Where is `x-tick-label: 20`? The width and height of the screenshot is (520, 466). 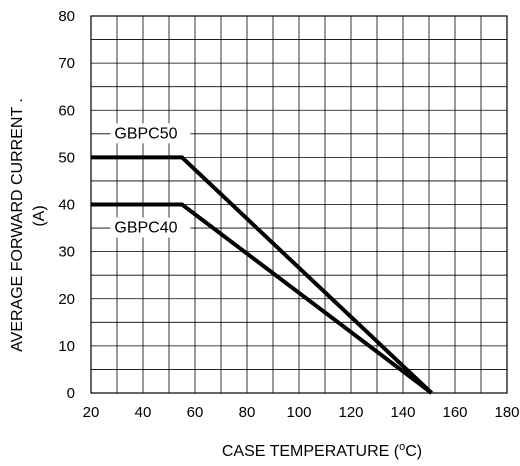 x-tick-label: 20 is located at coordinates (91, 412).